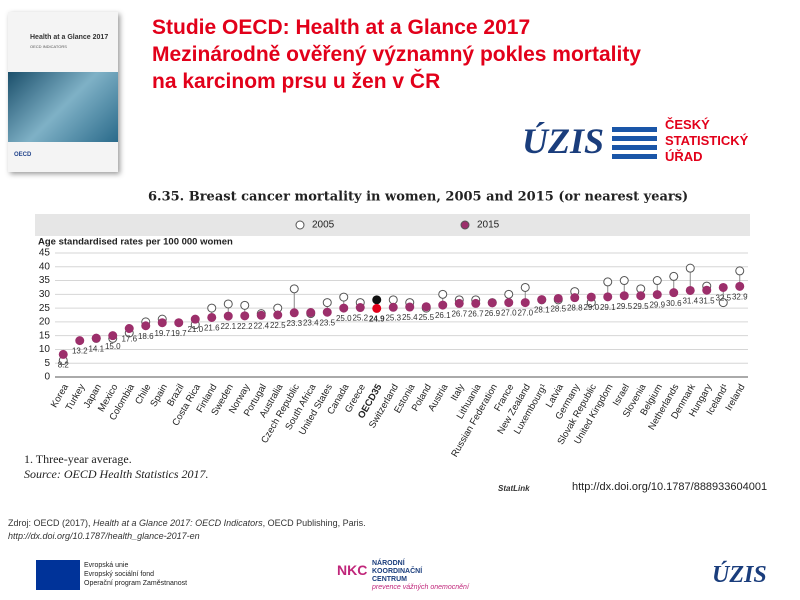 This screenshot has height=600, width=800. Describe the element at coordinates (393, 317) in the screenshot. I see `value-label: 25.3` at that location.